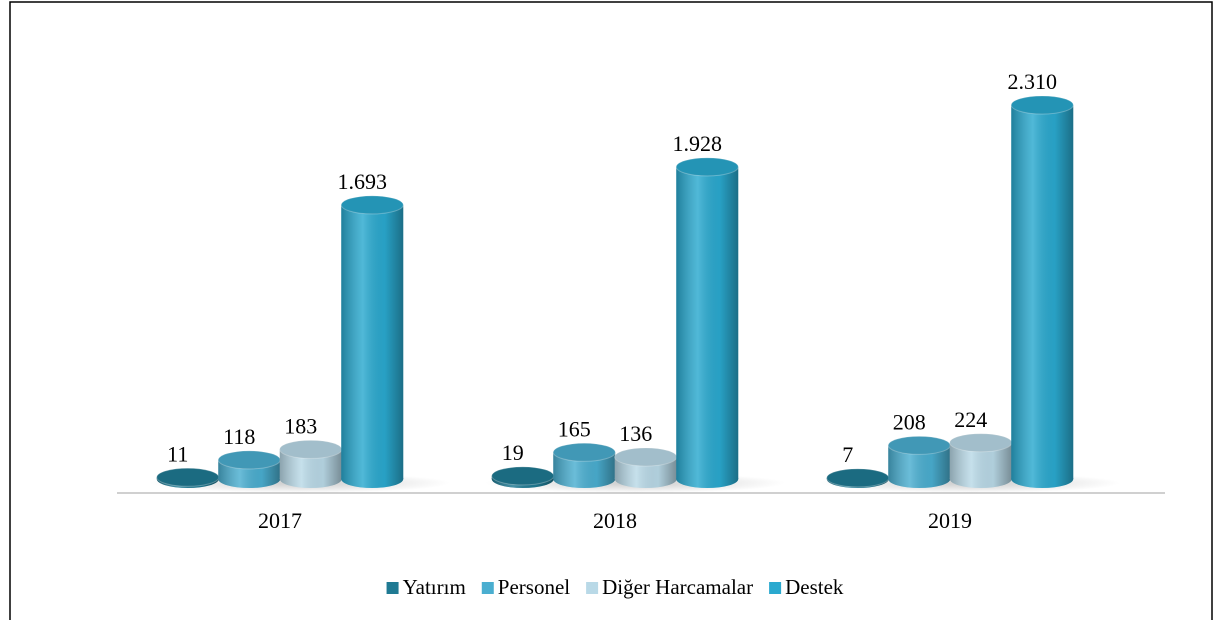  What do you see at coordinates (280, 520) in the screenshot?
I see `x-tick-label: 2017` at bounding box center [280, 520].